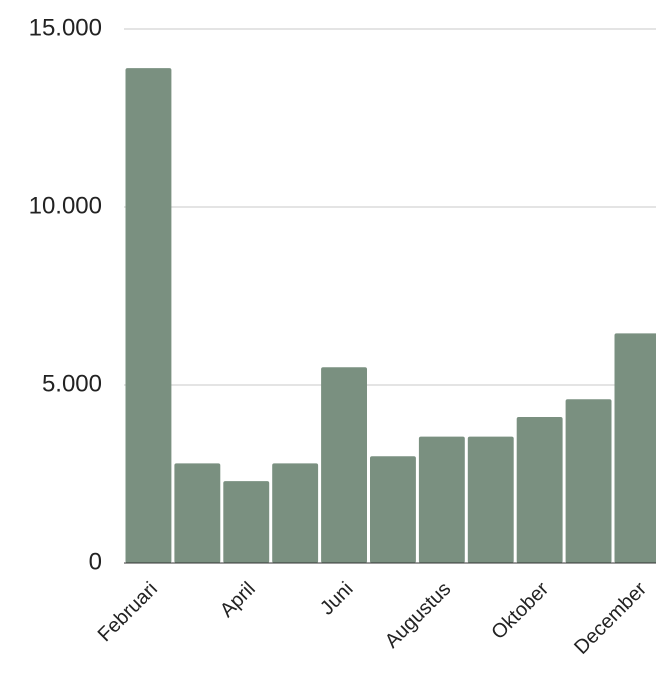 The height and width of the screenshot is (695, 656). I want to click on x-tick-label: Augustus, so click(418, 615).